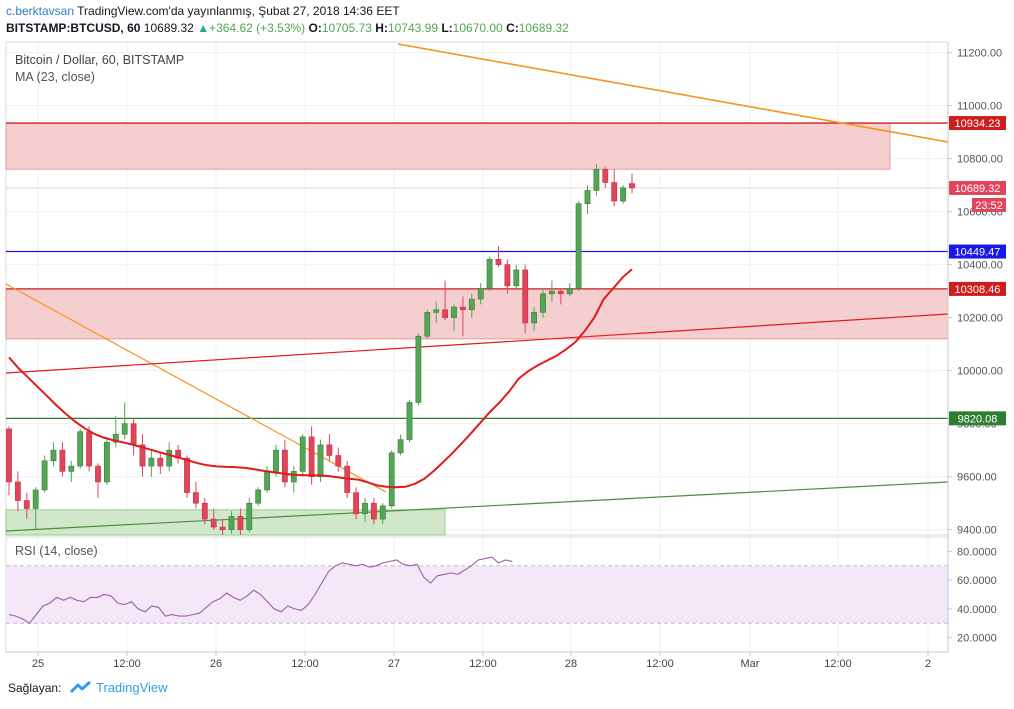  I want to click on price-label-1: 10689.32, so click(977, 187).